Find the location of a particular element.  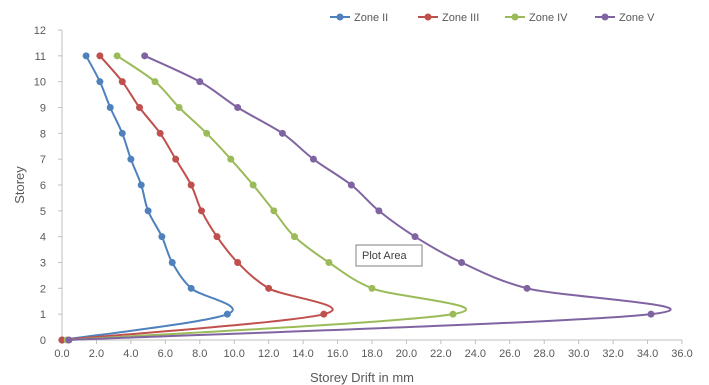

x-tick-label: 30.0 is located at coordinates (578, 354).